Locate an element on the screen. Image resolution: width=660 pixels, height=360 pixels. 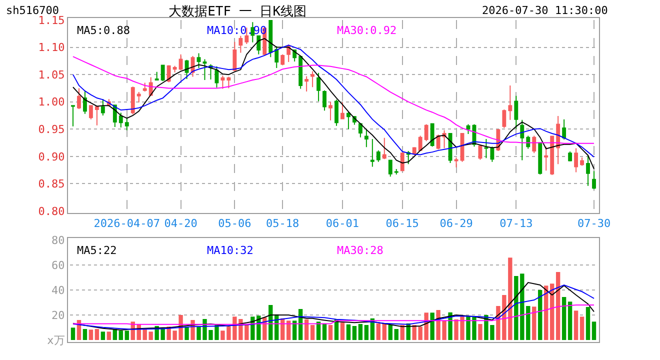
y-tick-label: 1.10 is located at coordinates (51, 47).